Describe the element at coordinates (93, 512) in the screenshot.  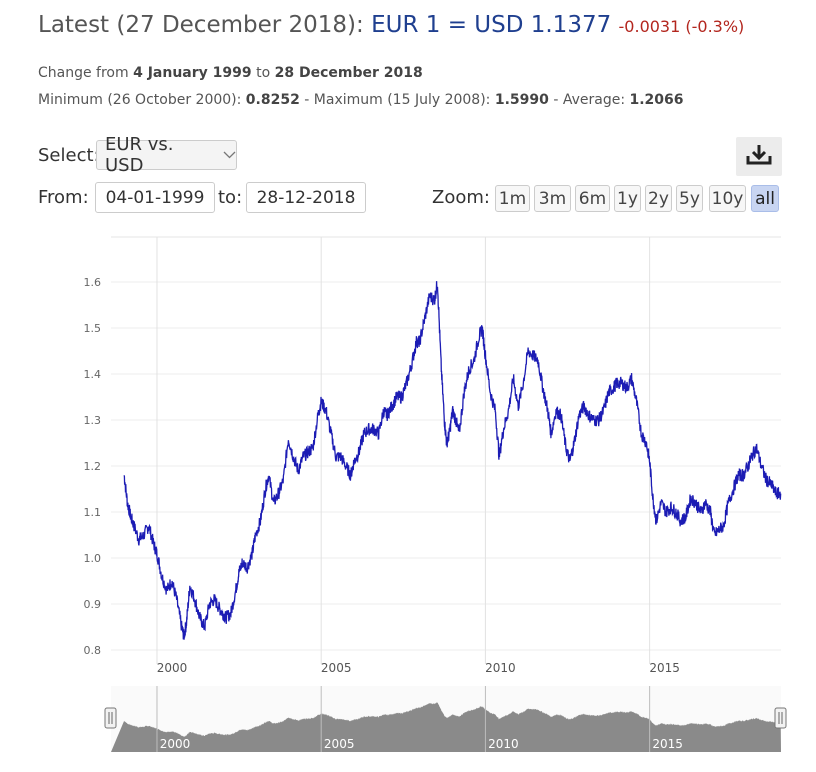
I see `y-tick-label: 1.1` at that location.